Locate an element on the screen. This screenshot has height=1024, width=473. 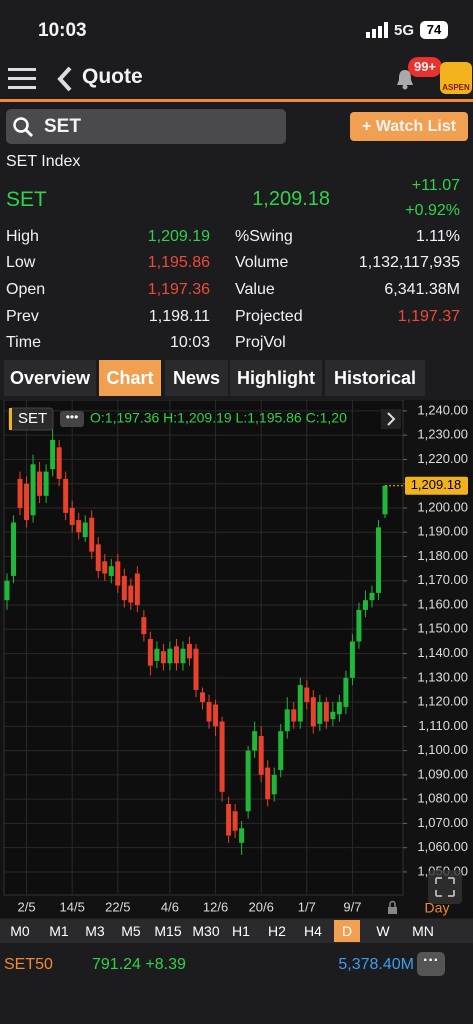
logo: ASPEN is located at coordinates (456, 78).